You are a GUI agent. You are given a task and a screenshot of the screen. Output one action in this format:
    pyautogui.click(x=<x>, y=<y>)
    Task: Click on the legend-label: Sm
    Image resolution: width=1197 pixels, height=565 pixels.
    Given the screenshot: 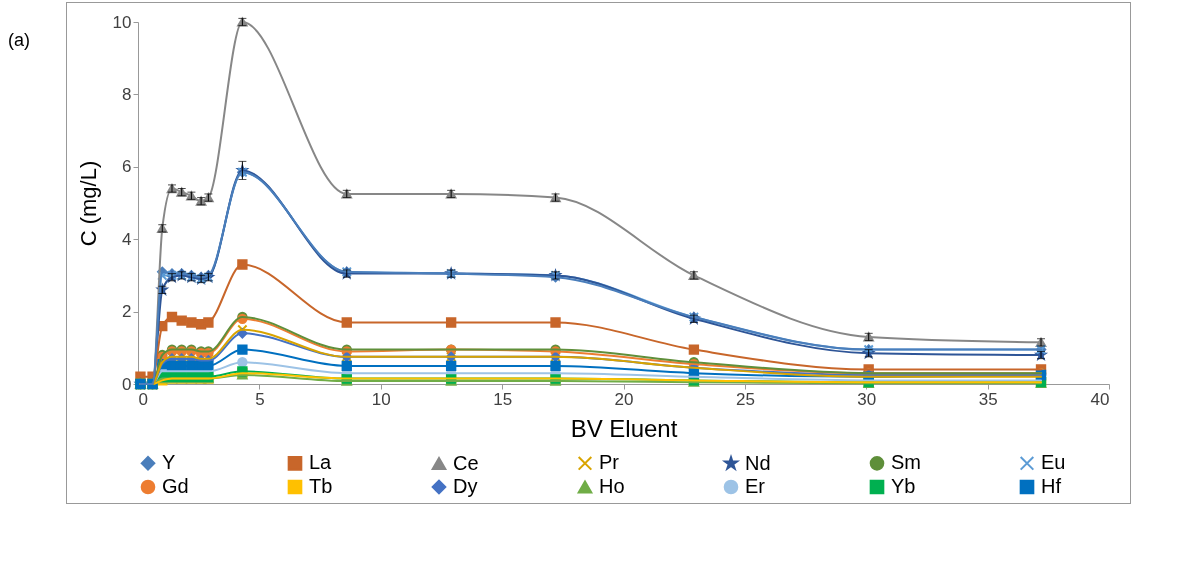 What is the action you would take?
    pyautogui.click(x=906, y=462)
    